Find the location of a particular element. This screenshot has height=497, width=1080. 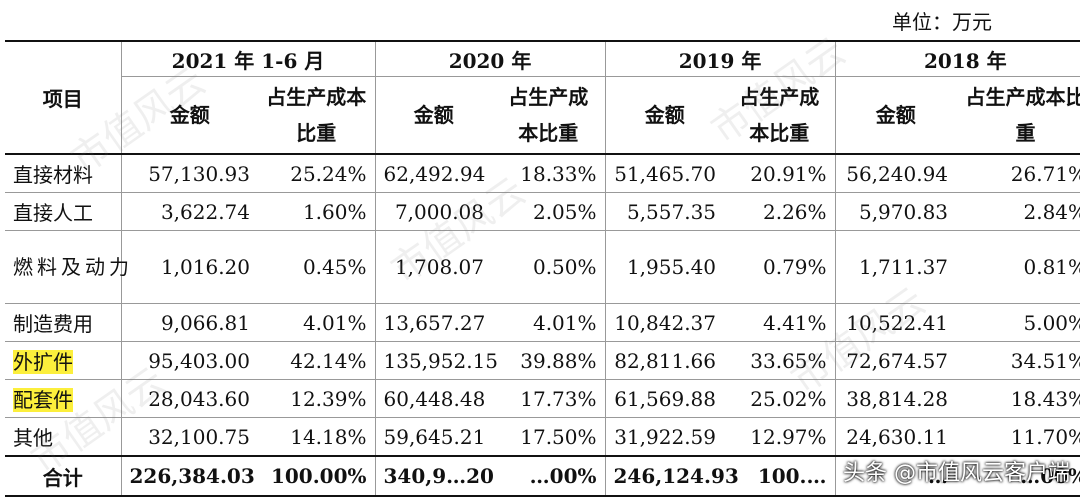

cell-value: 31,922.59 is located at coordinates (665, 437).